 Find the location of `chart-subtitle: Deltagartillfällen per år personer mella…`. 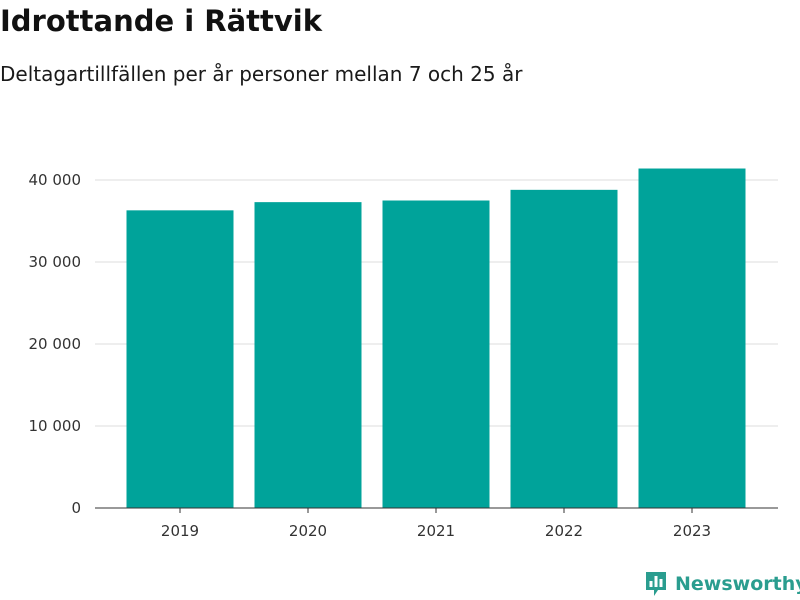

chart-subtitle: Deltagartillfällen per år personer mella… is located at coordinates (261, 74).